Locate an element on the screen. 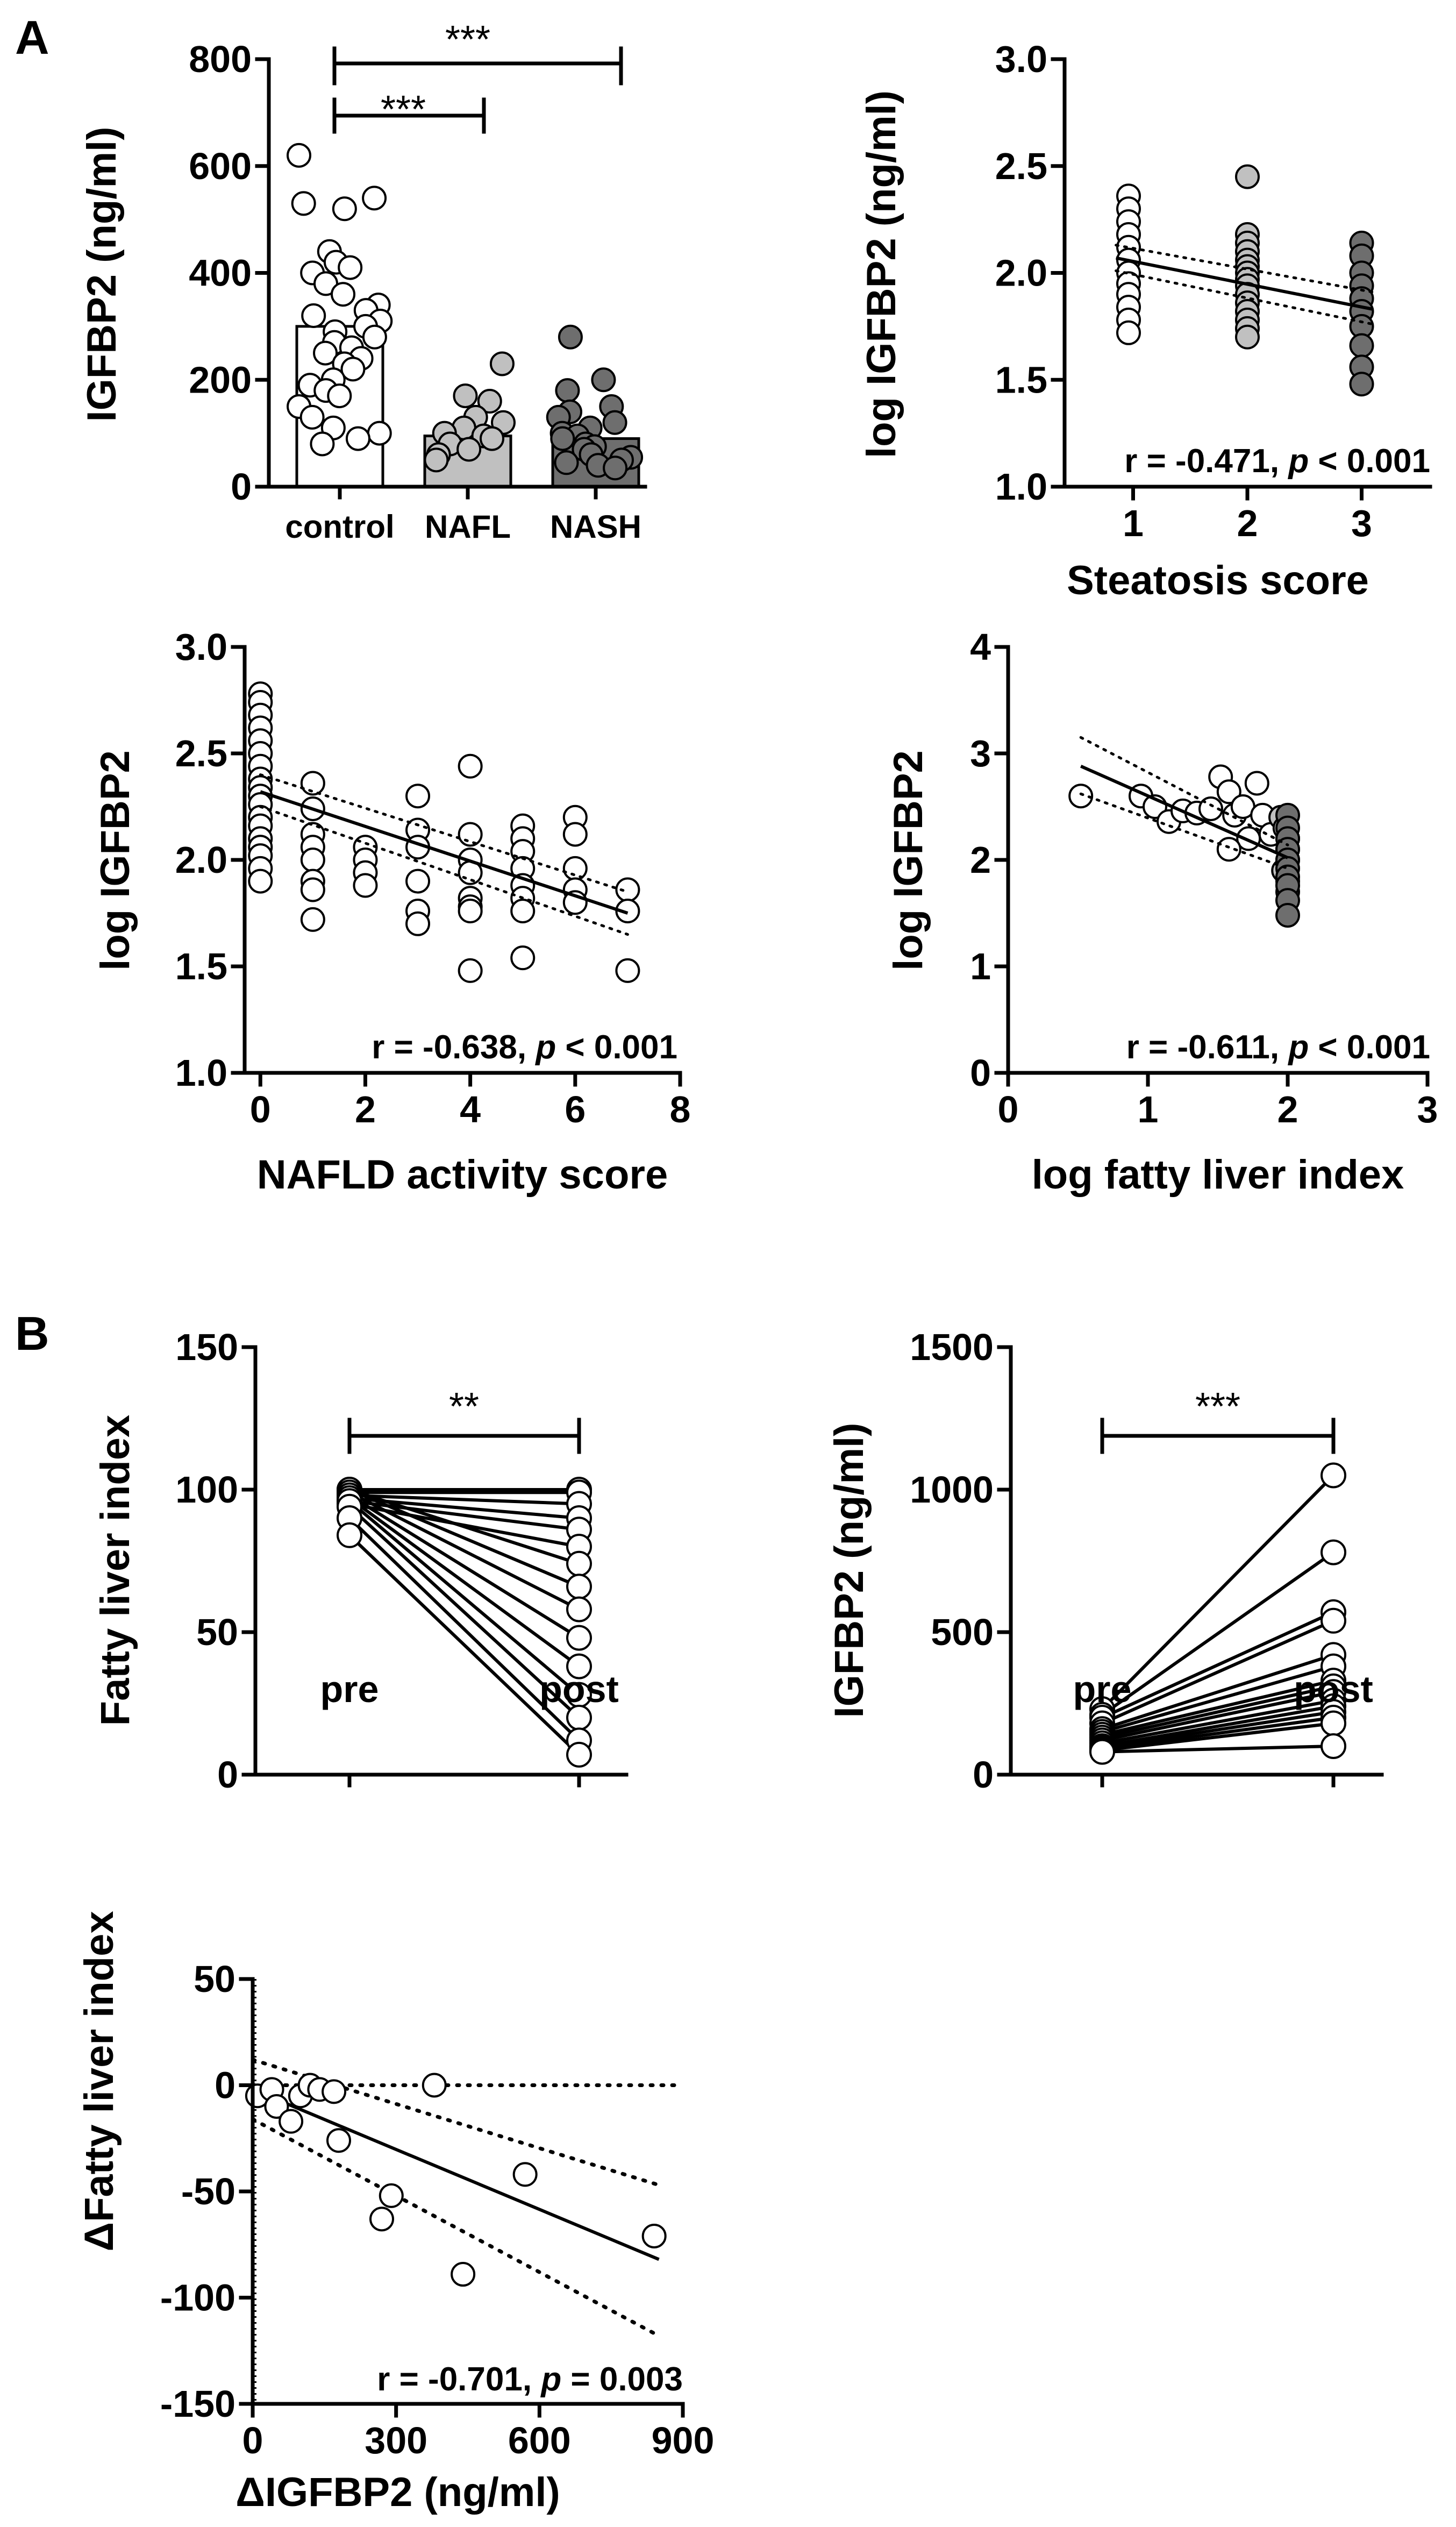 This screenshot has height=2527, width=1456. a3-x-tick-label: 4 is located at coordinates (470, 1109).